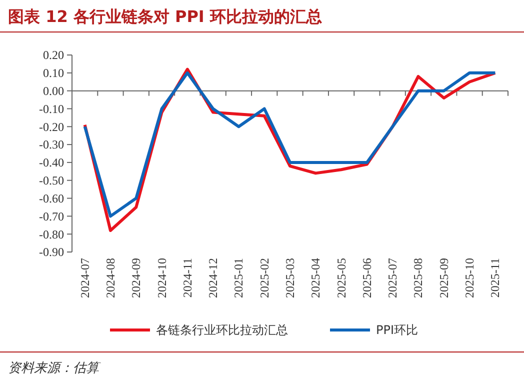 Image resolution: width=524 pixels, height=383 pixels. What do you see at coordinates (222, 330) in the screenshot?
I see `legend-label: 各链条行业环比拉动汇总` at bounding box center [222, 330].